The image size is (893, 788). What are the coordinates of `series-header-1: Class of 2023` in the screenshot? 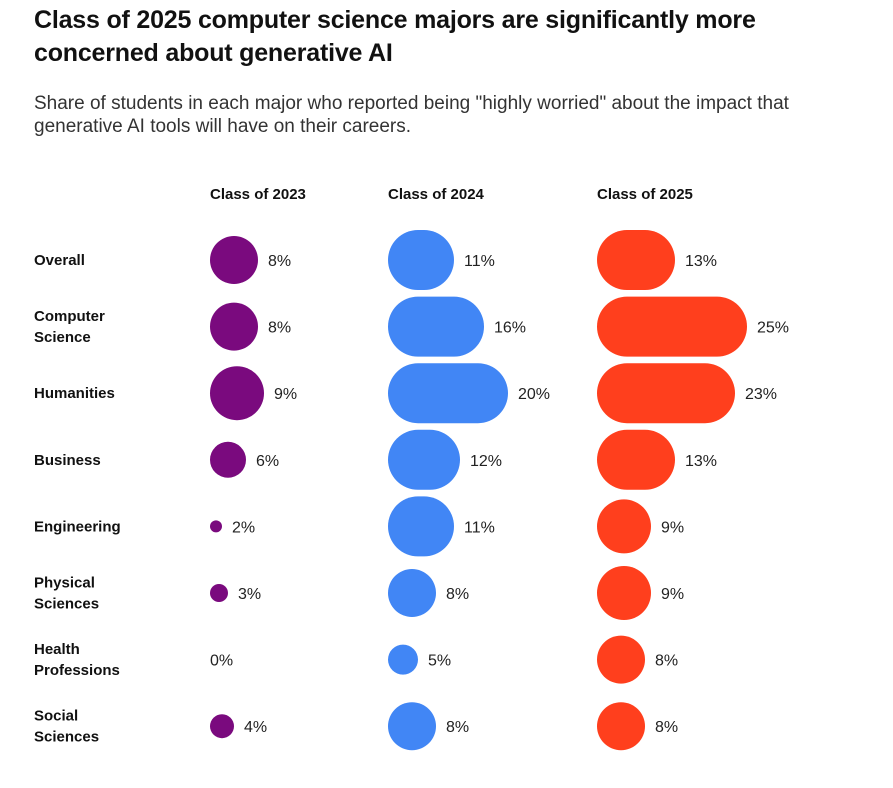 It's located at (258, 194).